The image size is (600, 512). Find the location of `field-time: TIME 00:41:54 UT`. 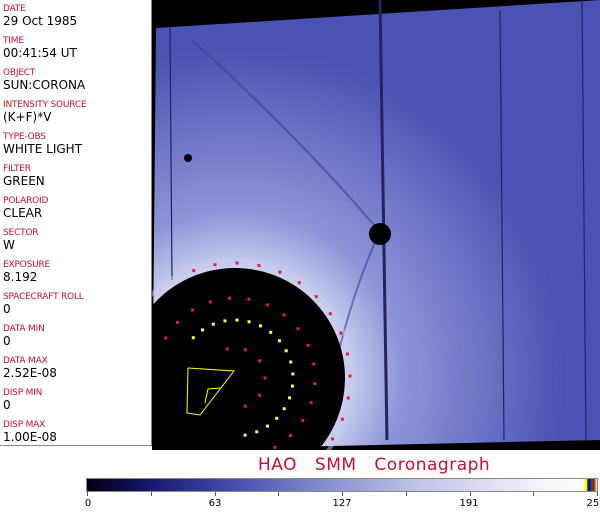

field-time: TIME 00:41:54 UT is located at coordinates (40, 48).